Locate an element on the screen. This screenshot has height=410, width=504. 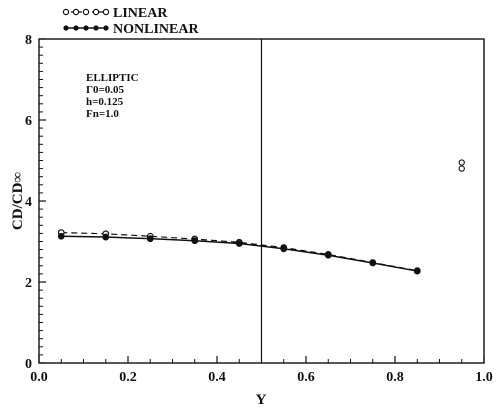
legend-label-linear: LINEAR is located at coordinates (140, 13).